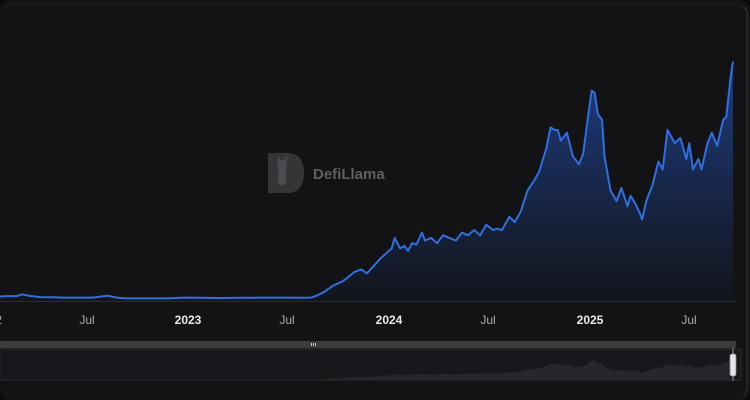 The width and height of the screenshot is (750, 400). What do you see at coordinates (348, 320) in the screenshot?
I see `x-axis: 2 Jul 2023 Jul 2024 Jul 2025 Jul` at bounding box center [348, 320].